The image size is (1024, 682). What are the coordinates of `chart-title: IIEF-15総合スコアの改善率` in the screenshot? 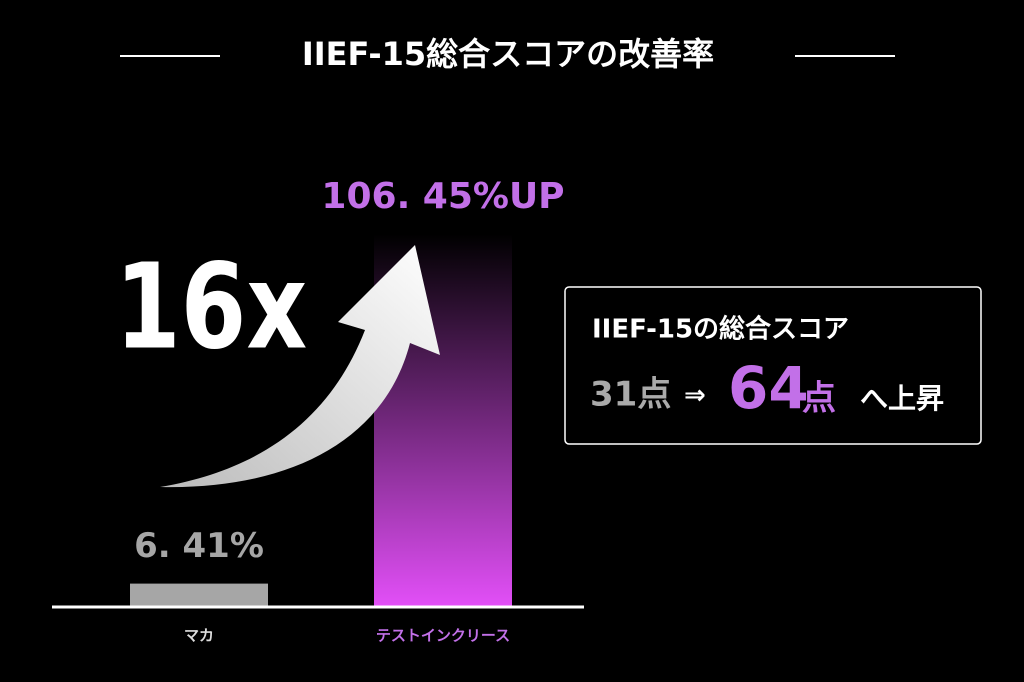 It's located at (508, 54).